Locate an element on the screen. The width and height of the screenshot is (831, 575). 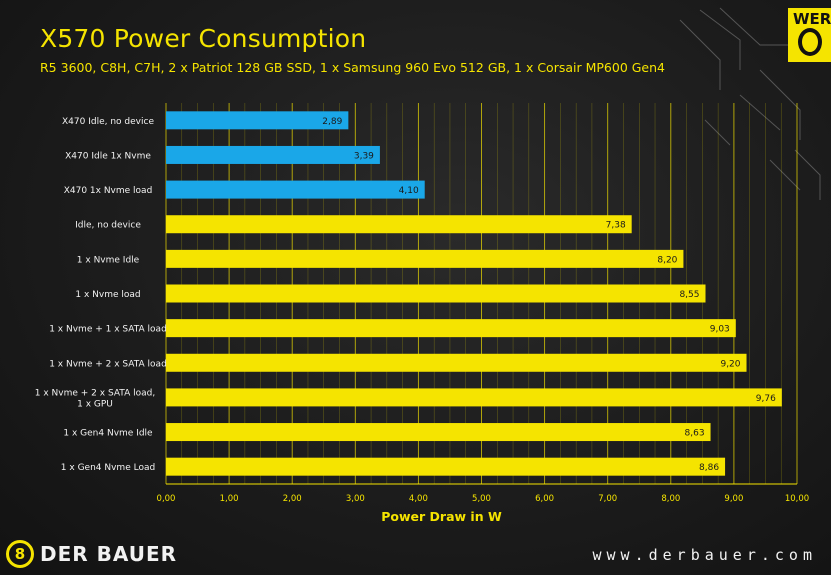
website-url: www.derbauer.com is located at coordinates (704, 555).